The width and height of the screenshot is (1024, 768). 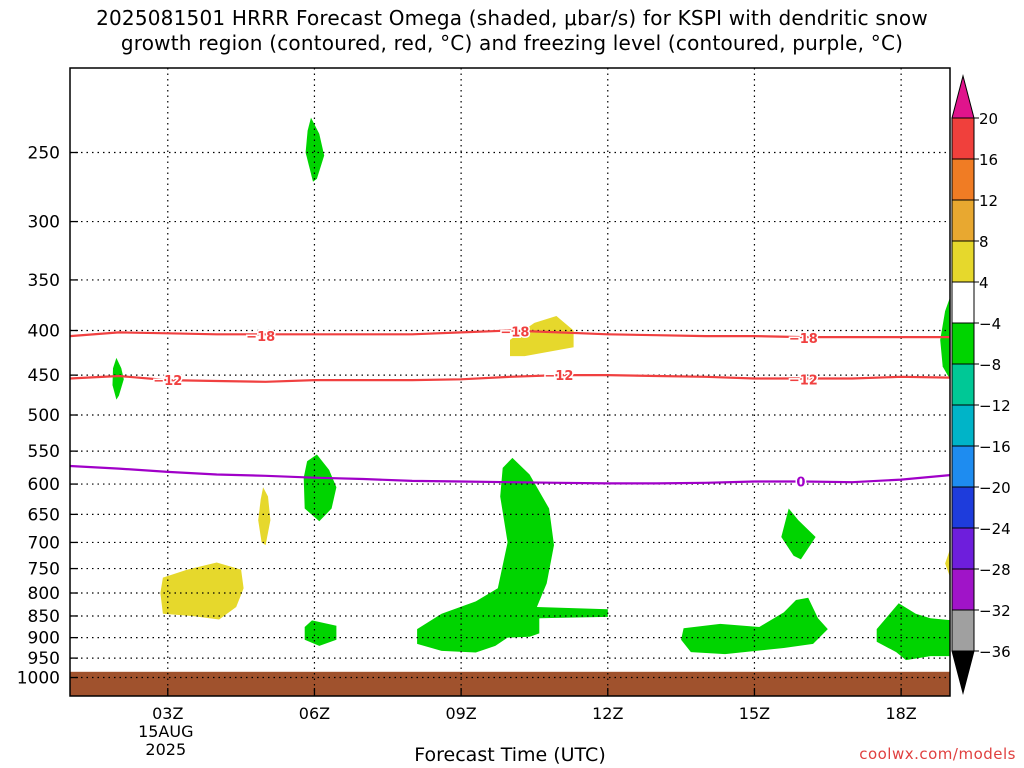 What do you see at coordinates (988, 160) in the screenshot?
I see `colorbar-label: 16` at bounding box center [988, 160].